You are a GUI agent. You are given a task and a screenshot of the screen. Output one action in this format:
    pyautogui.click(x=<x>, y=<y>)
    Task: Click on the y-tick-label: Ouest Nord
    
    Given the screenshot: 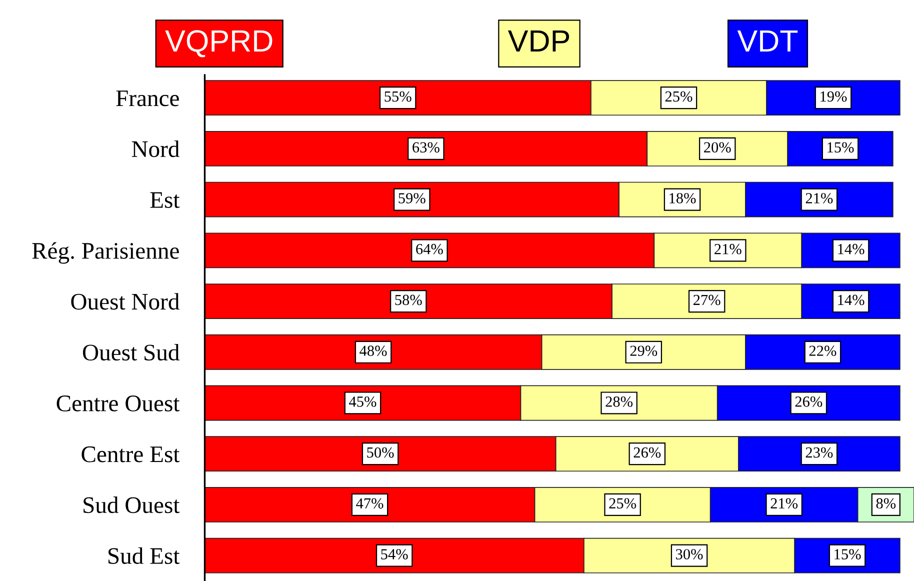 What is the action you would take?
    pyautogui.click(x=125, y=301)
    